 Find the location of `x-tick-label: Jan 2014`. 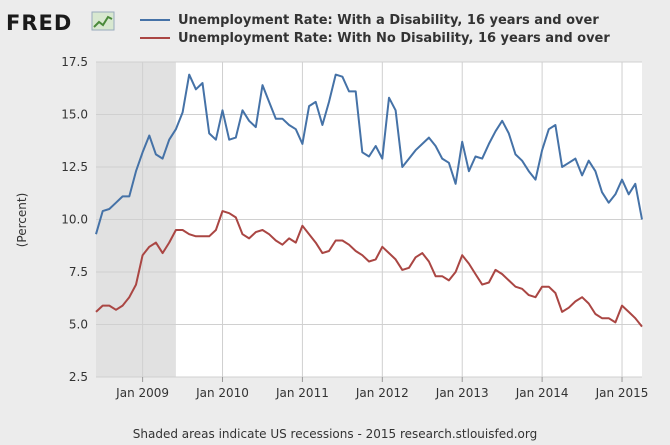

x-tick-label: Jan 2014 is located at coordinates (542, 393).